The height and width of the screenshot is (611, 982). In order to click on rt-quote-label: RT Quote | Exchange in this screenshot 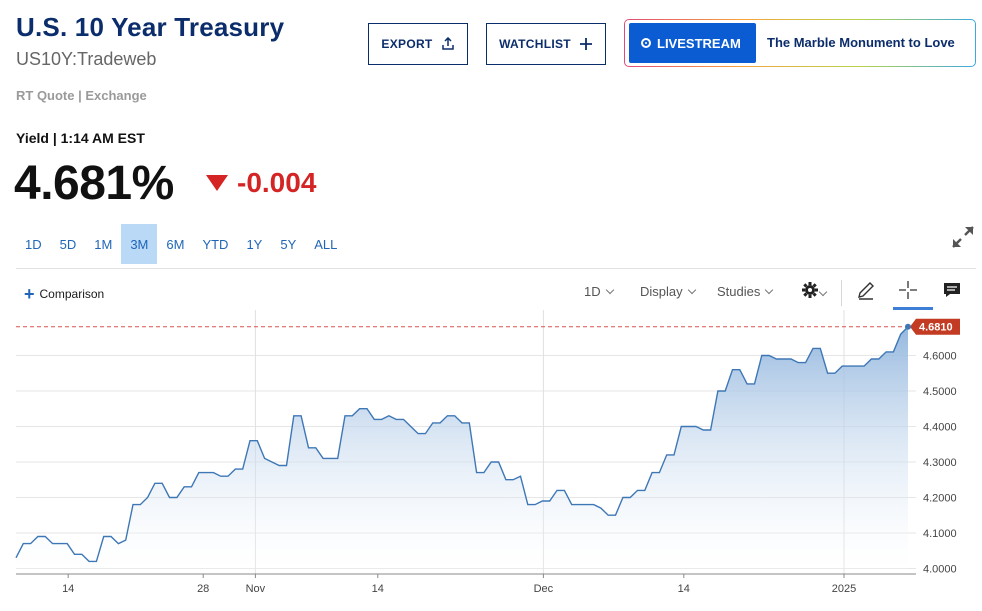, I will do `click(81, 95)`.